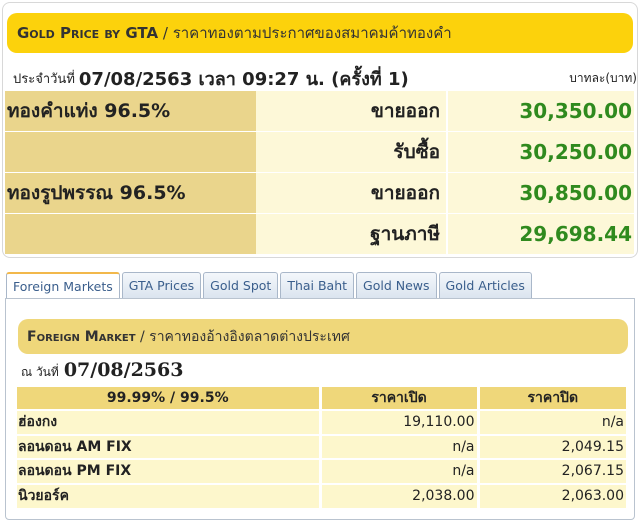 The image size is (640, 527). Describe the element at coordinates (169, 471) in the screenshot. I see `market-name: ลอนดอน PM FIX` at that location.